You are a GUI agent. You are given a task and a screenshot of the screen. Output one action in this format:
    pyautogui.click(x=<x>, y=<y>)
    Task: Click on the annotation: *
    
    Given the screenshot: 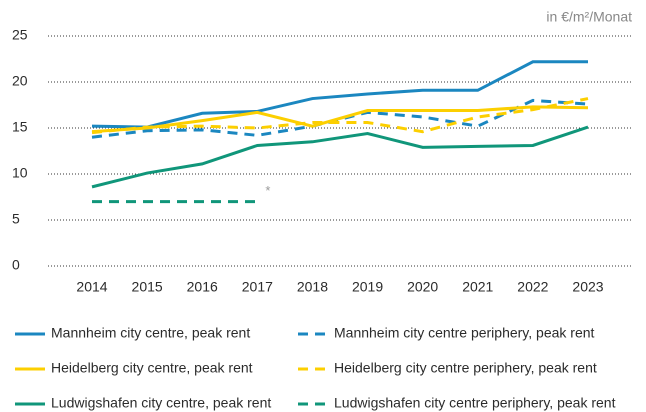 What is the action you would take?
    pyautogui.click(x=267, y=190)
    